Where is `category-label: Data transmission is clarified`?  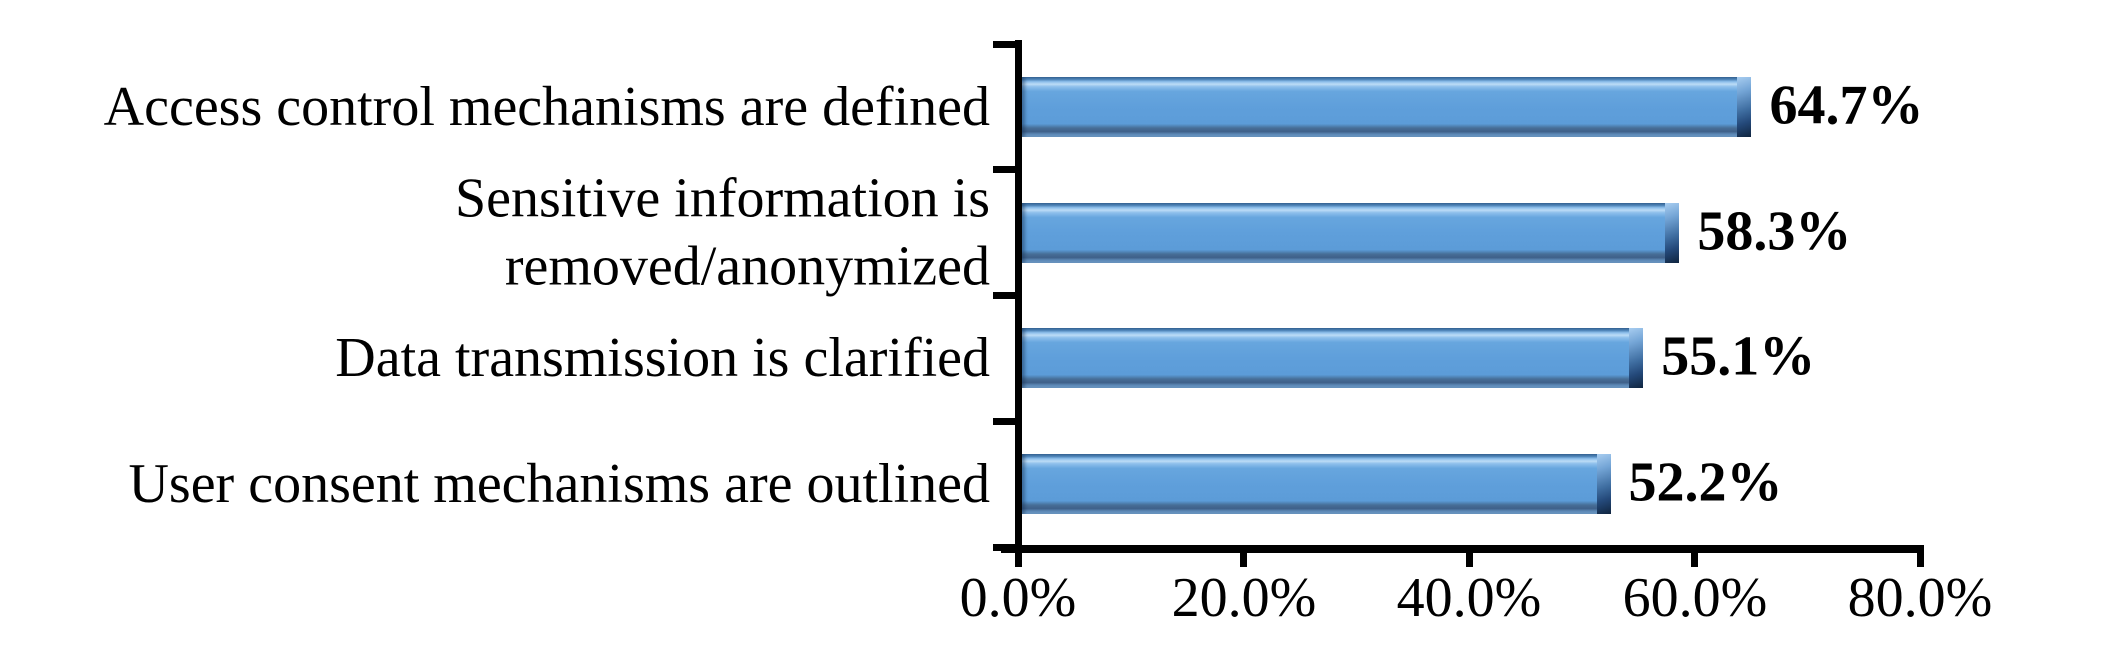
category-label: Data transmission is clarified is located at coordinates (662, 358).